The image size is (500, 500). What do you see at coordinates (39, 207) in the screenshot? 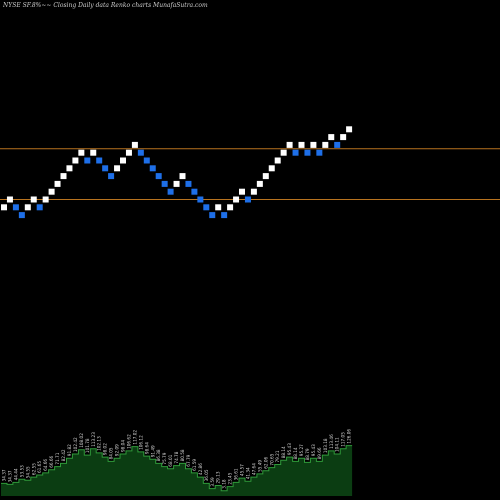
I see `renko-brick-7-down` at bounding box center [39, 207].